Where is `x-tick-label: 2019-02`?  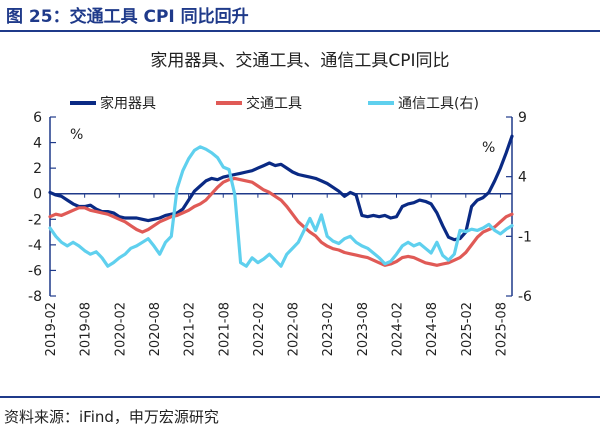 x-tick-label: 2019-02 is located at coordinates (51, 329).